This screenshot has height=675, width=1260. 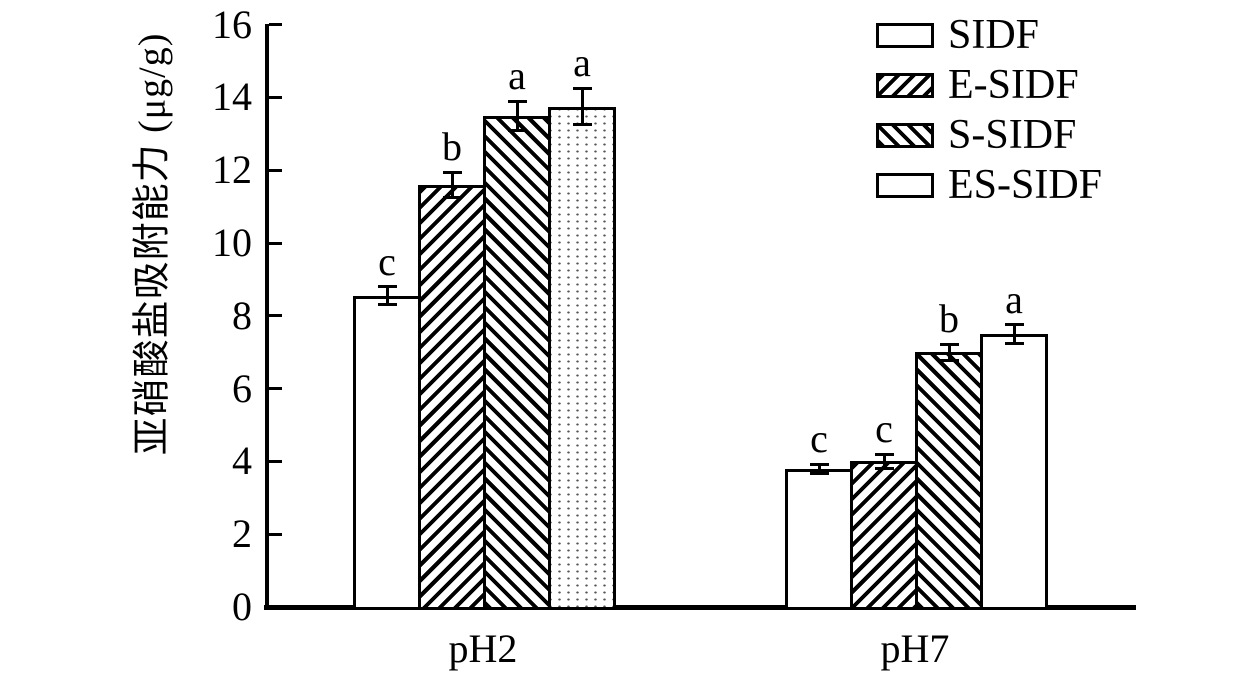 I want to click on y-tick-label: 4, so click(x=242, y=461).